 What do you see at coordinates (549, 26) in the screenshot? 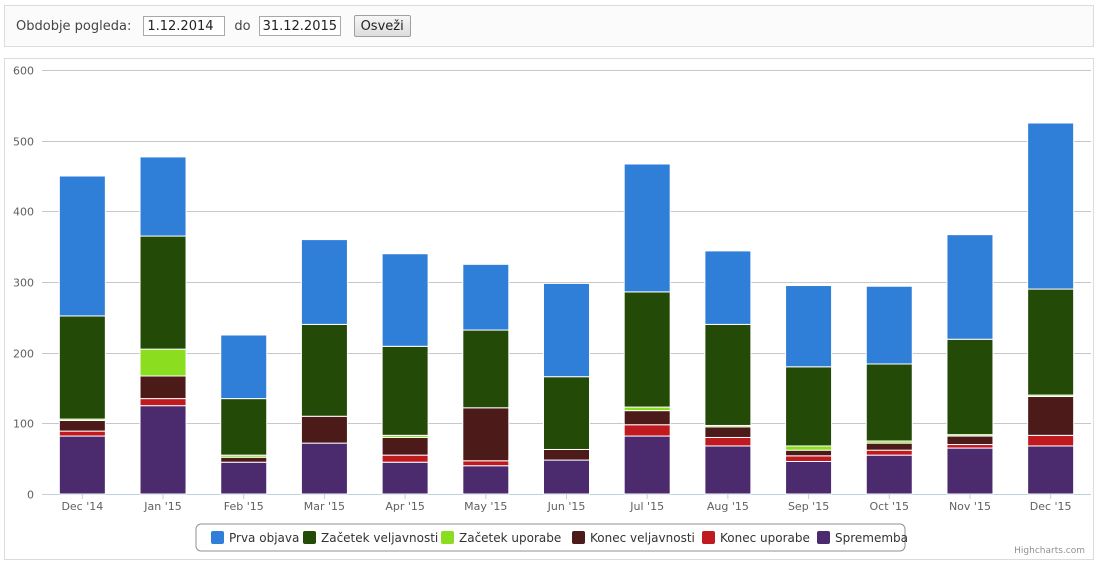
I see `filter-bar: Obdobje pogleda: do Osveži` at bounding box center [549, 26].